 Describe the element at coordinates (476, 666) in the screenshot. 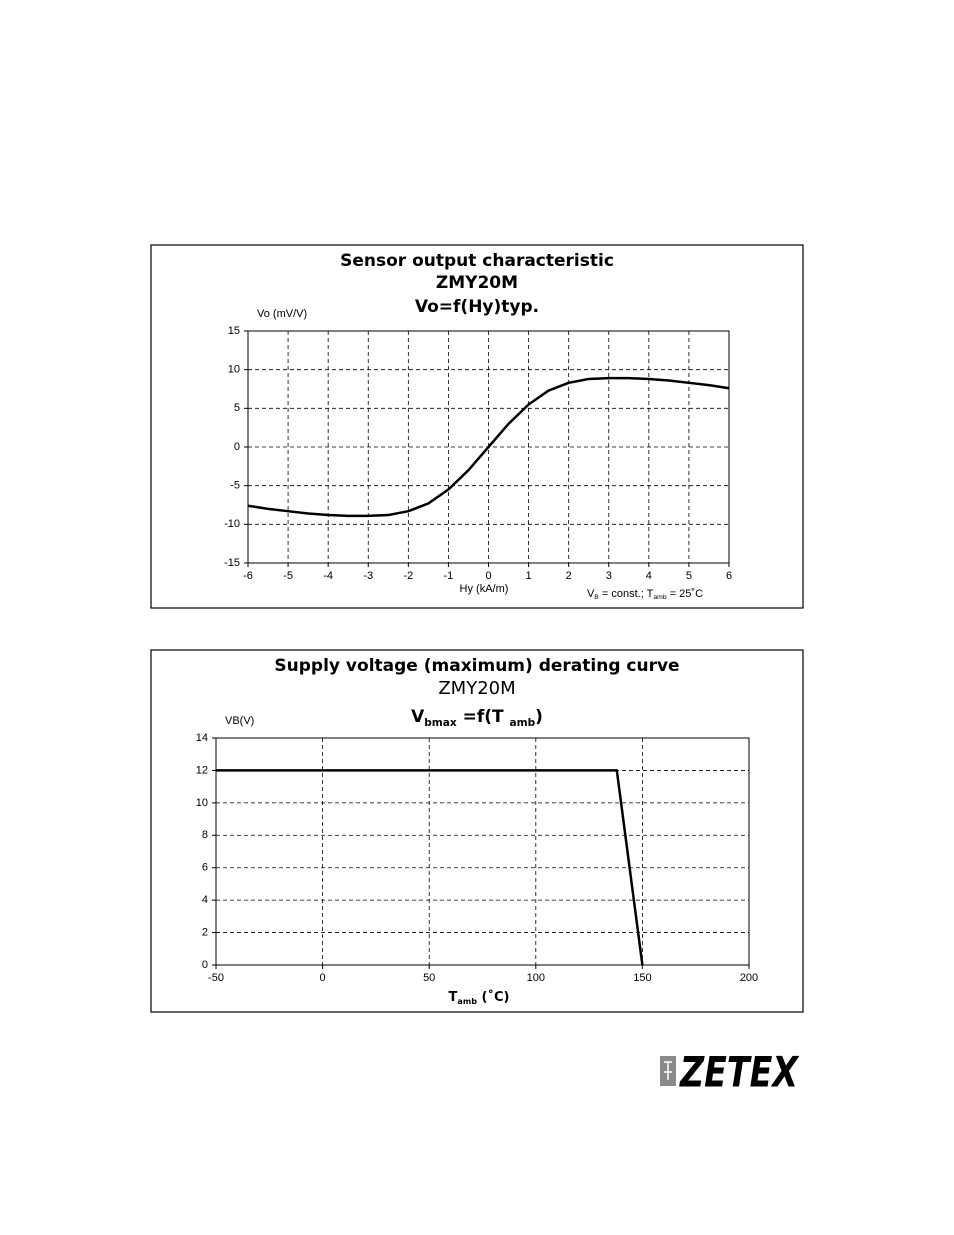

I see `chart-title: Supply voltage (maximum) derating curve` at that location.